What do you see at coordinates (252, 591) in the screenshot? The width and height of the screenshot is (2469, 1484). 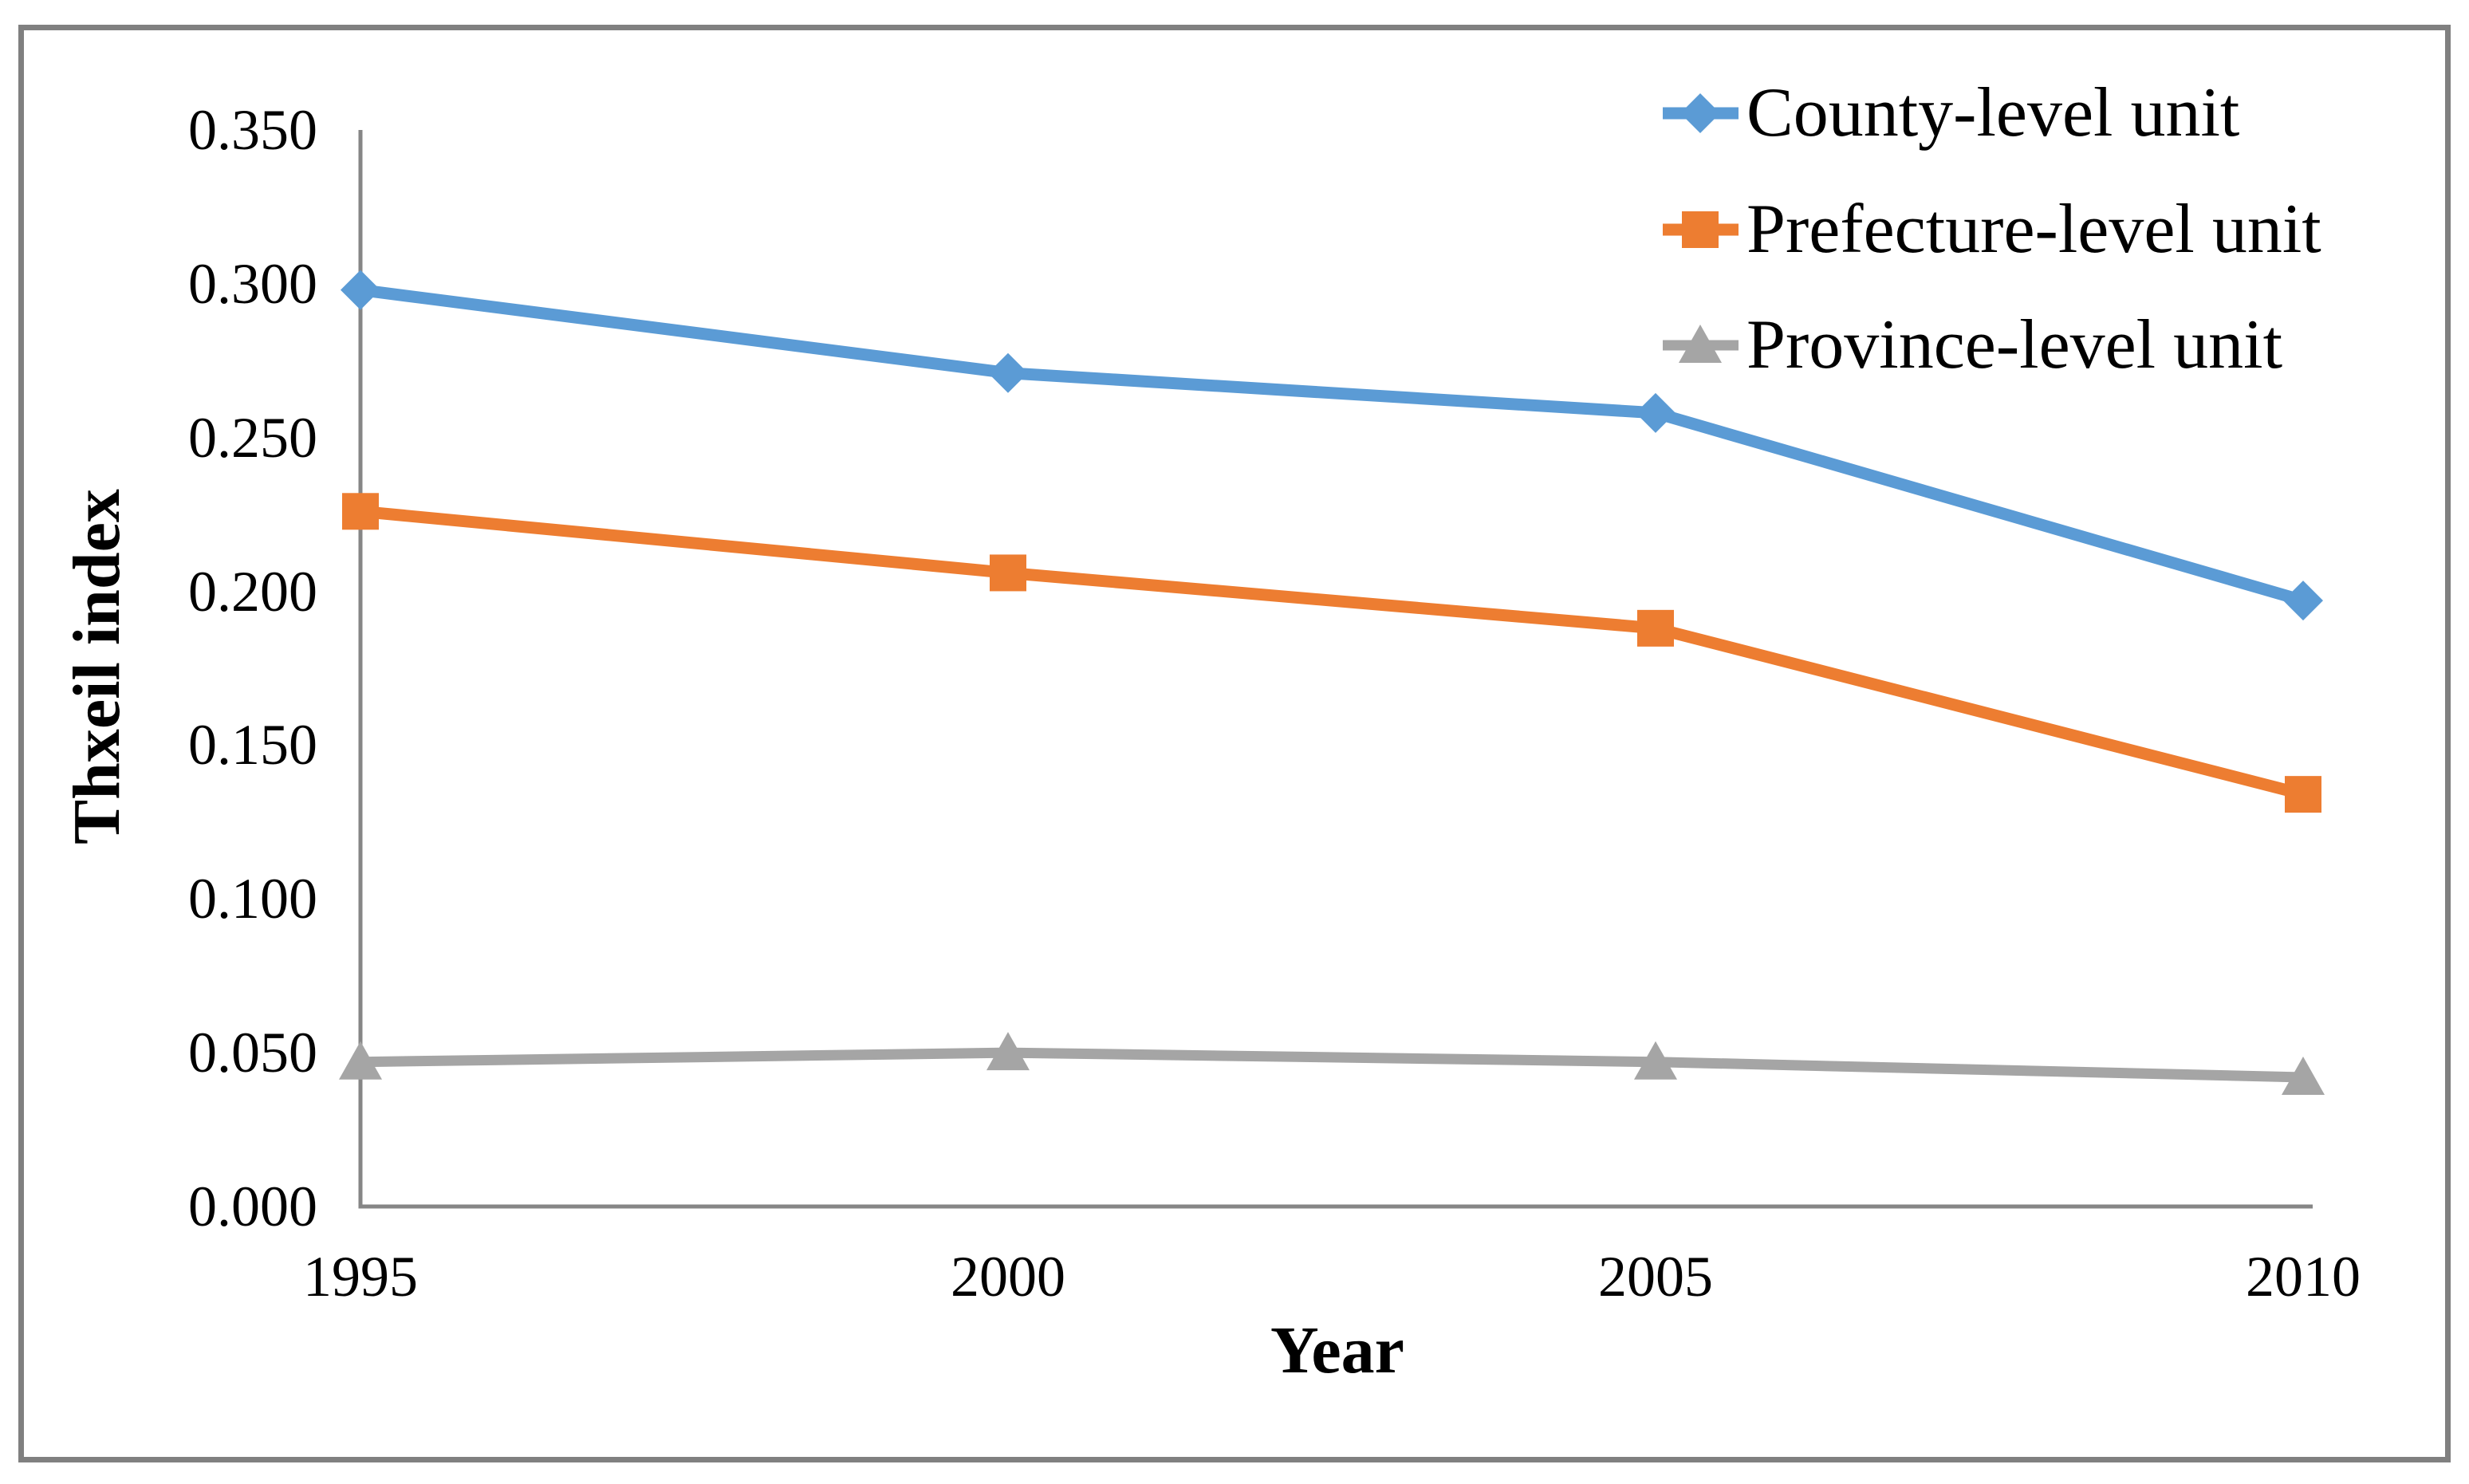 I see `y-tick-label: 0.200` at bounding box center [252, 591].